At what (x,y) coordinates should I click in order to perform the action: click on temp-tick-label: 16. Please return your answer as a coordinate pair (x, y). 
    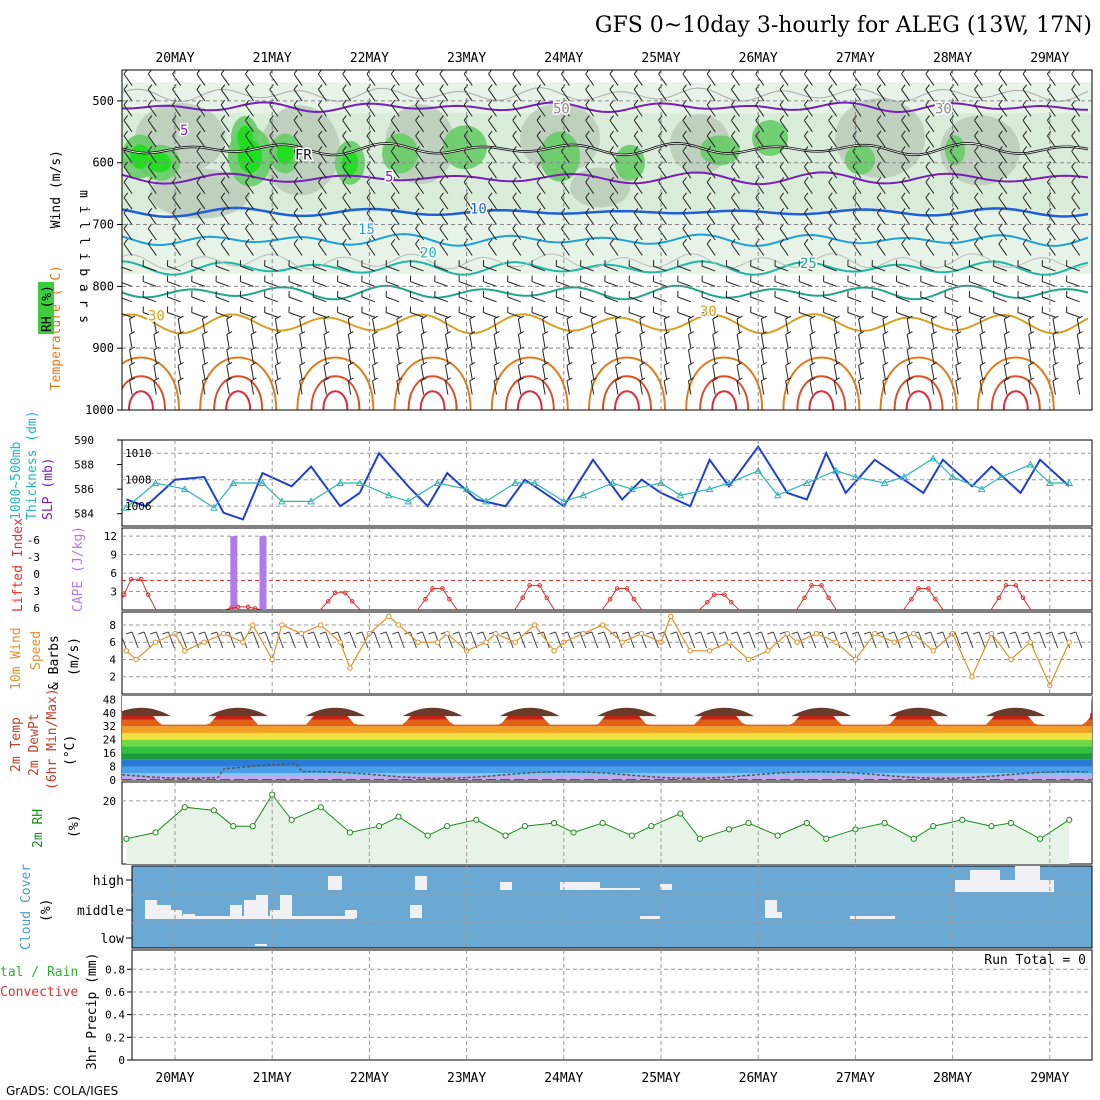
    Looking at the image, I should click on (109, 753).